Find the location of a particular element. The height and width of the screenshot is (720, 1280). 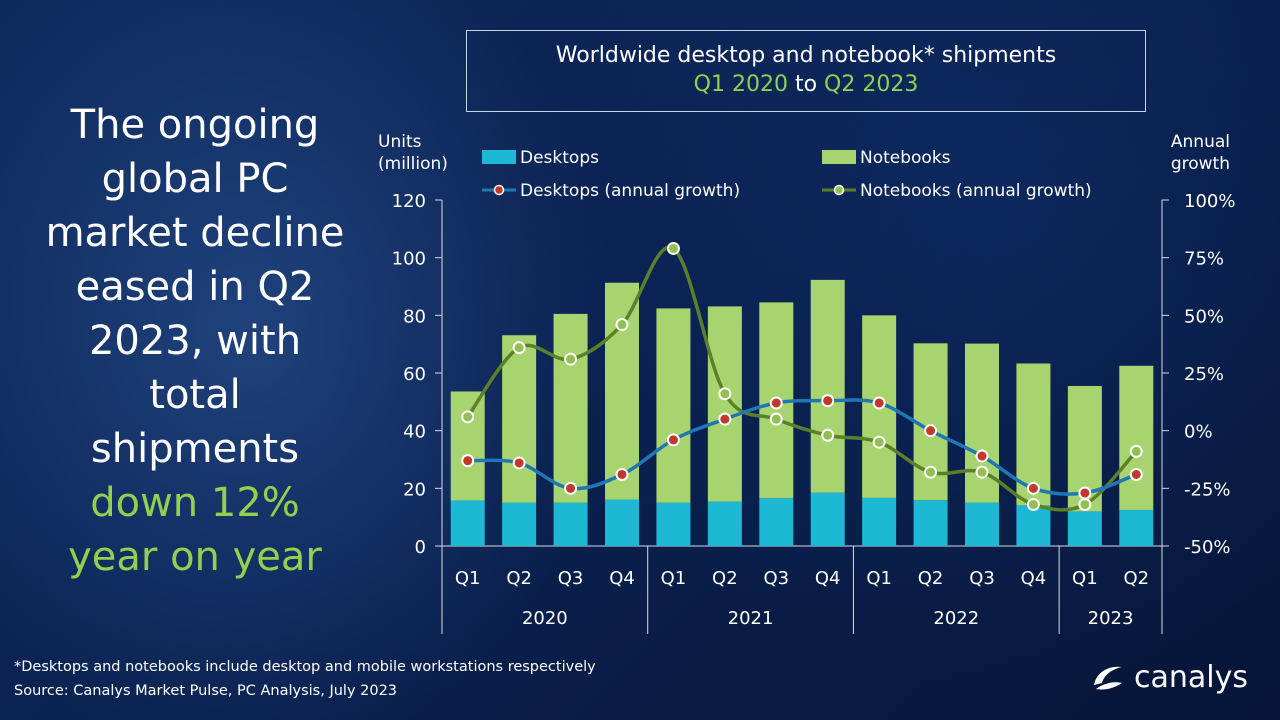

headline-accent-line: down 12% is located at coordinates (195, 503).